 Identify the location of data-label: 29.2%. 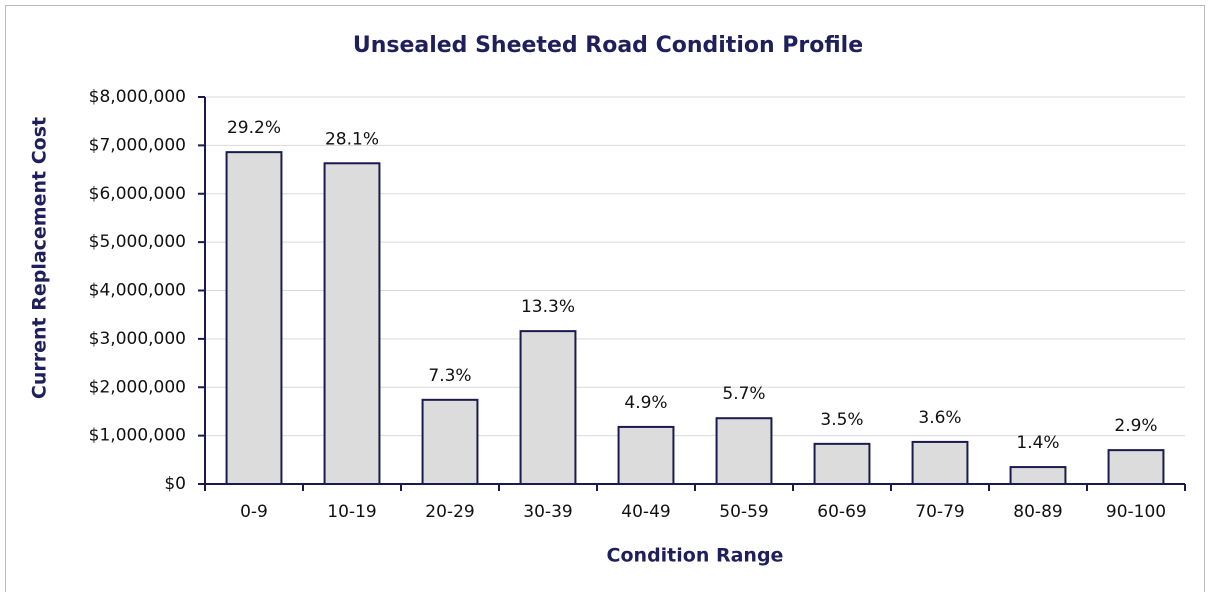
(254, 128).